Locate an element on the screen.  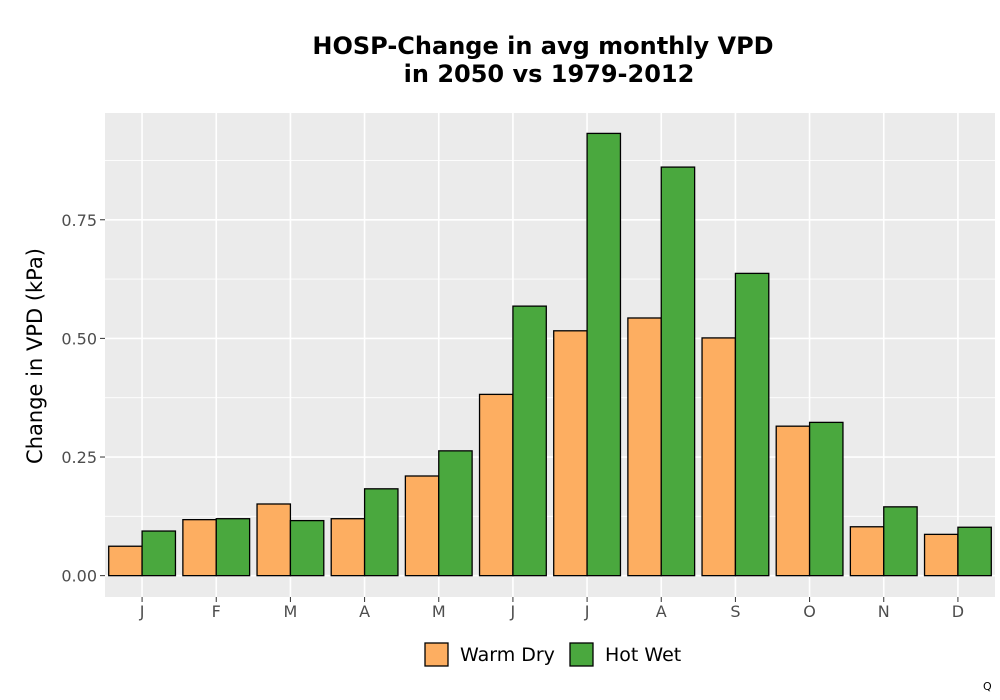
legend: Warm Dry Hot Wet is located at coordinates (552, 654).